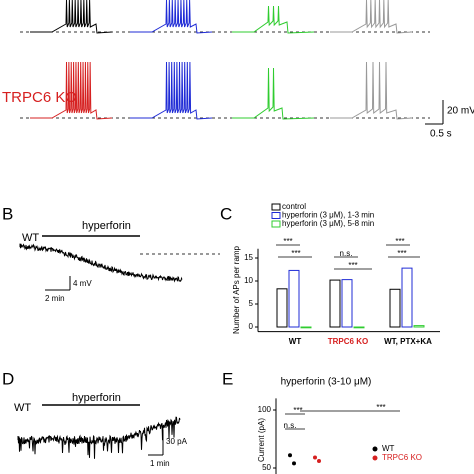 This screenshot has height=474, width=474. Describe the element at coordinates (328, 223) in the screenshot. I see `legend-label: hyperforin (3 μM), 5-8 min` at that location.